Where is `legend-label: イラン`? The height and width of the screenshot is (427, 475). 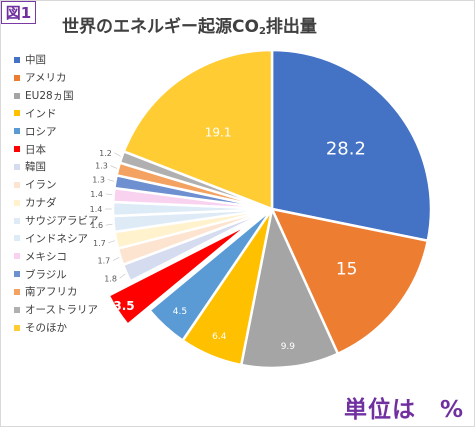 legend-label: イラン is located at coordinates (41, 185).